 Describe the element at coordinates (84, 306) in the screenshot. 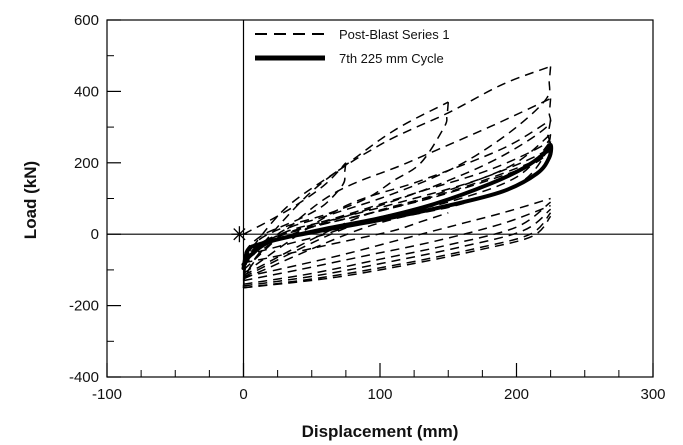

I see `y-tick-label: -200` at that location.